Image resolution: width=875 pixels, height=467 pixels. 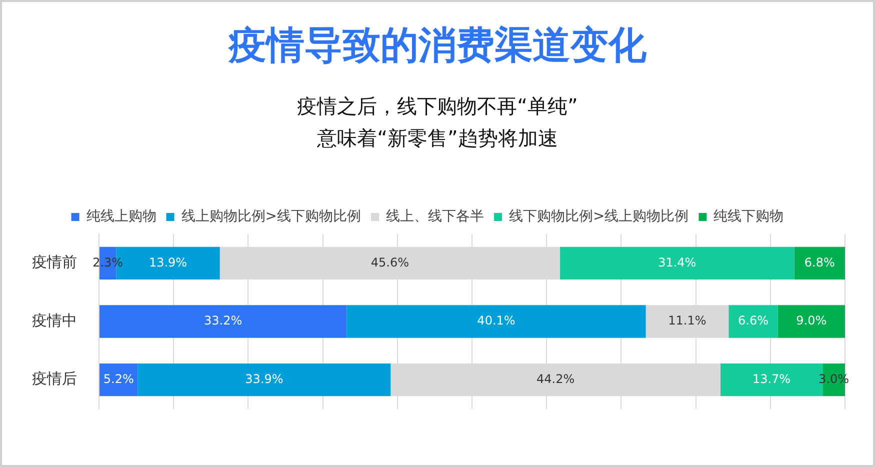 I want to click on data-label: 13.9%, so click(x=168, y=262).